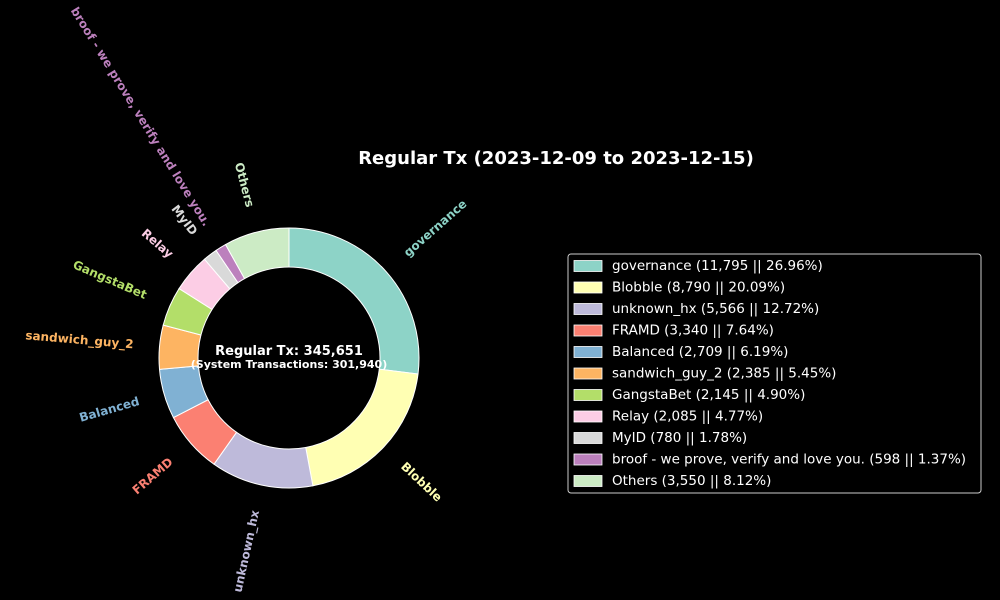 This screenshot has width=1000, height=600. Describe the element at coordinates (110, 280) in the screenshot. I see `slice-label: GangstaBet` at that location.